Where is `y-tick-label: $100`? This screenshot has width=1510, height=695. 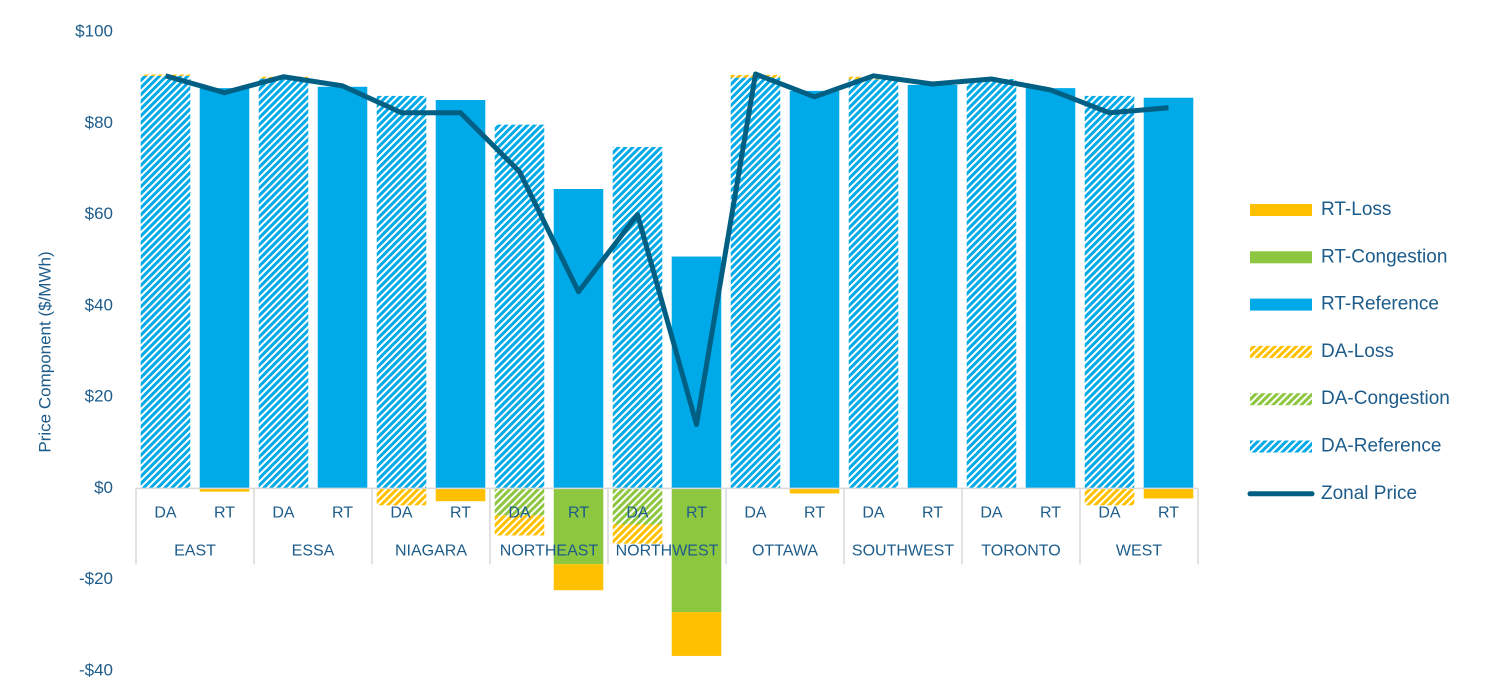 y-tick-label: $100 is located at coordinates (94, 30).